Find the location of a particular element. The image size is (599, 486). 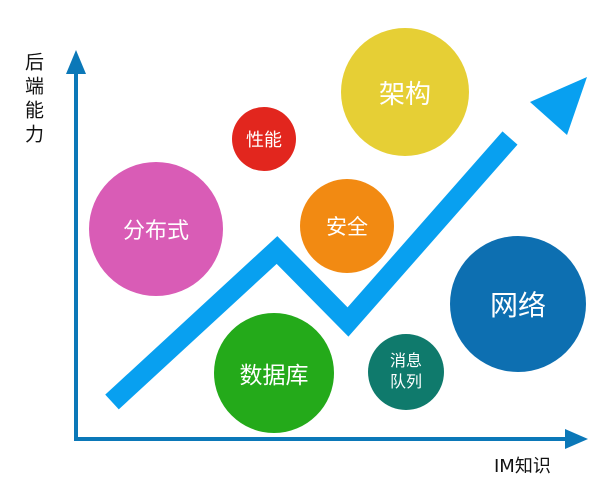

performance-bubble: 性能 is located at coordinates (264, 139).